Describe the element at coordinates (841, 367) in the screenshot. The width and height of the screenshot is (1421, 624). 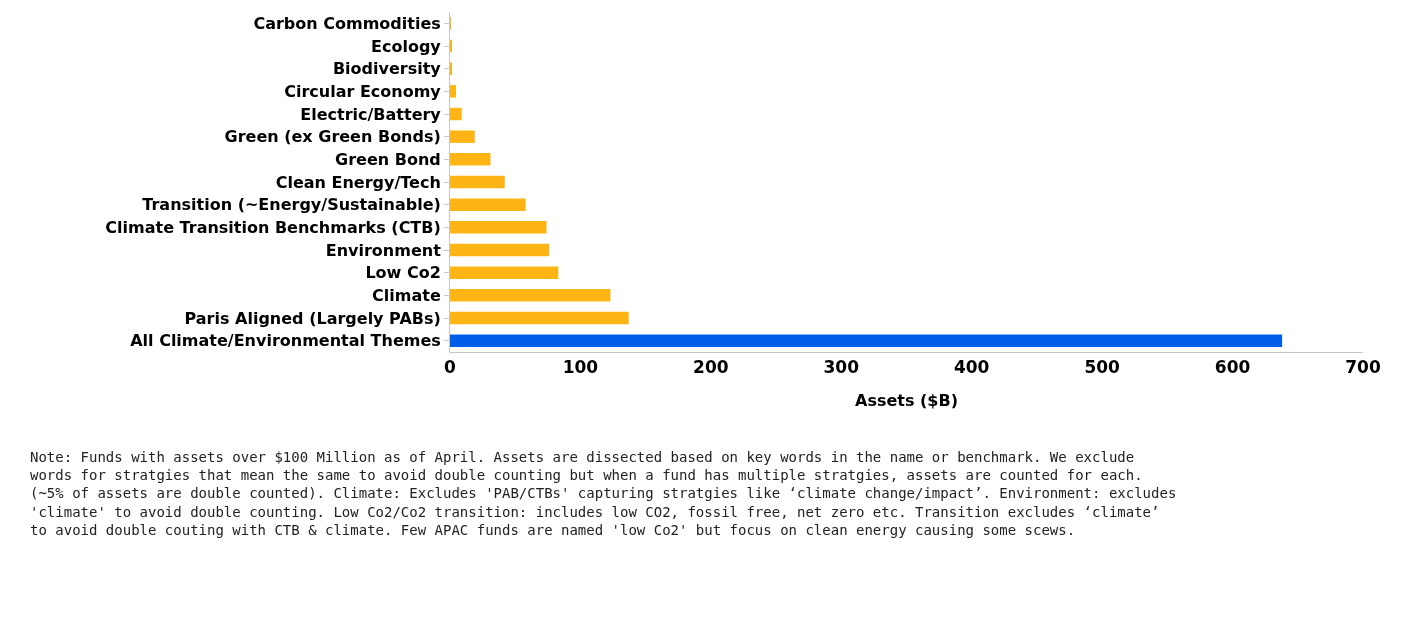
I see `x-tick-label: 300` at that location.